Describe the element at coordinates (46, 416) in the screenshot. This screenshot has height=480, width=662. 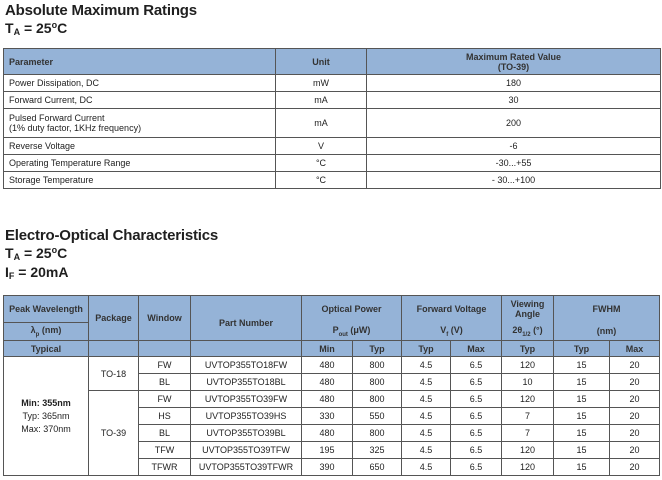
I see `wavelength-cell: Min: 355nm Typ: 365nm Max: 370nm` at that location.